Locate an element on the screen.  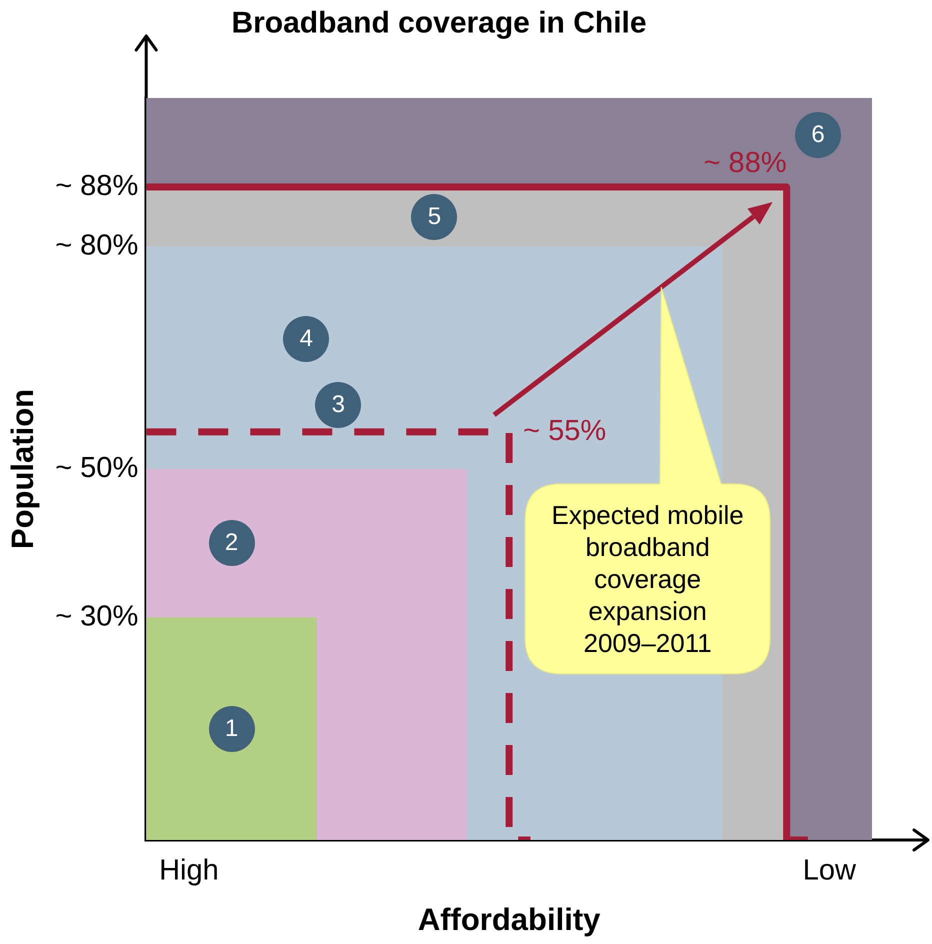
series-label: 3 is located at coordinates (339, 404).